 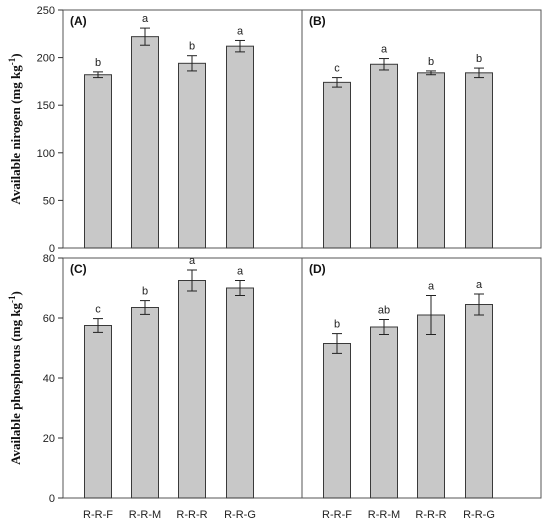 What do you see at coordinates (49, 201) in the screenshot?
I see `y-tick-label: 50` at bounding box center [49, 201].